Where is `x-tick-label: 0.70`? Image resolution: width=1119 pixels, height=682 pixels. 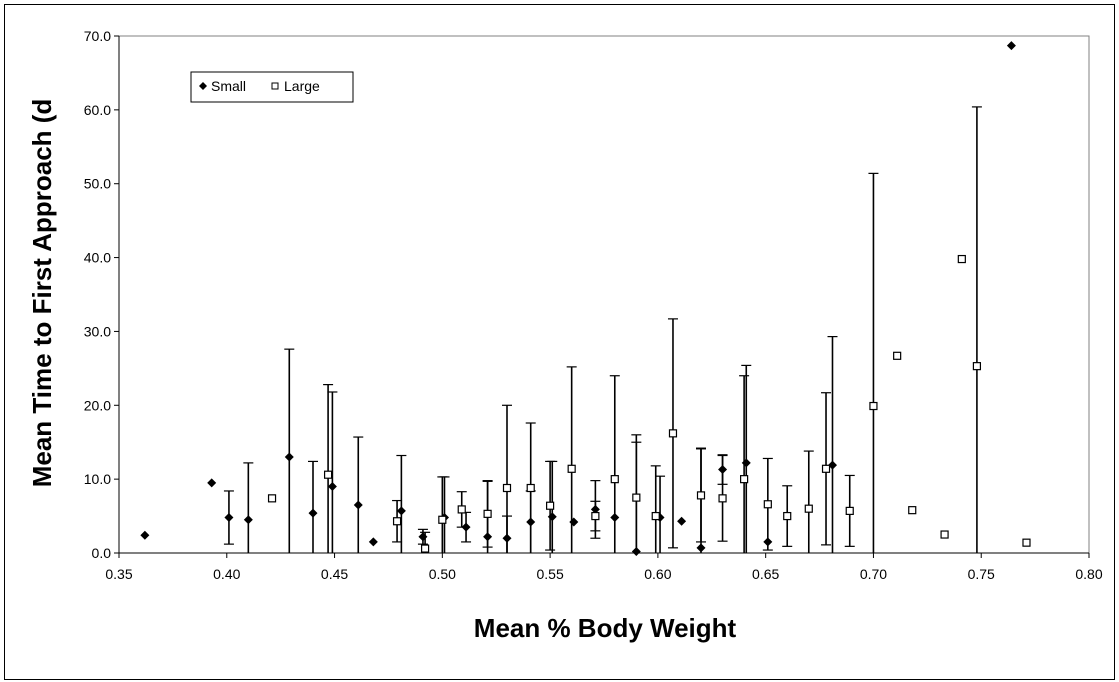
x-tick-label: 0.70 is located at coordinates (873, 574).